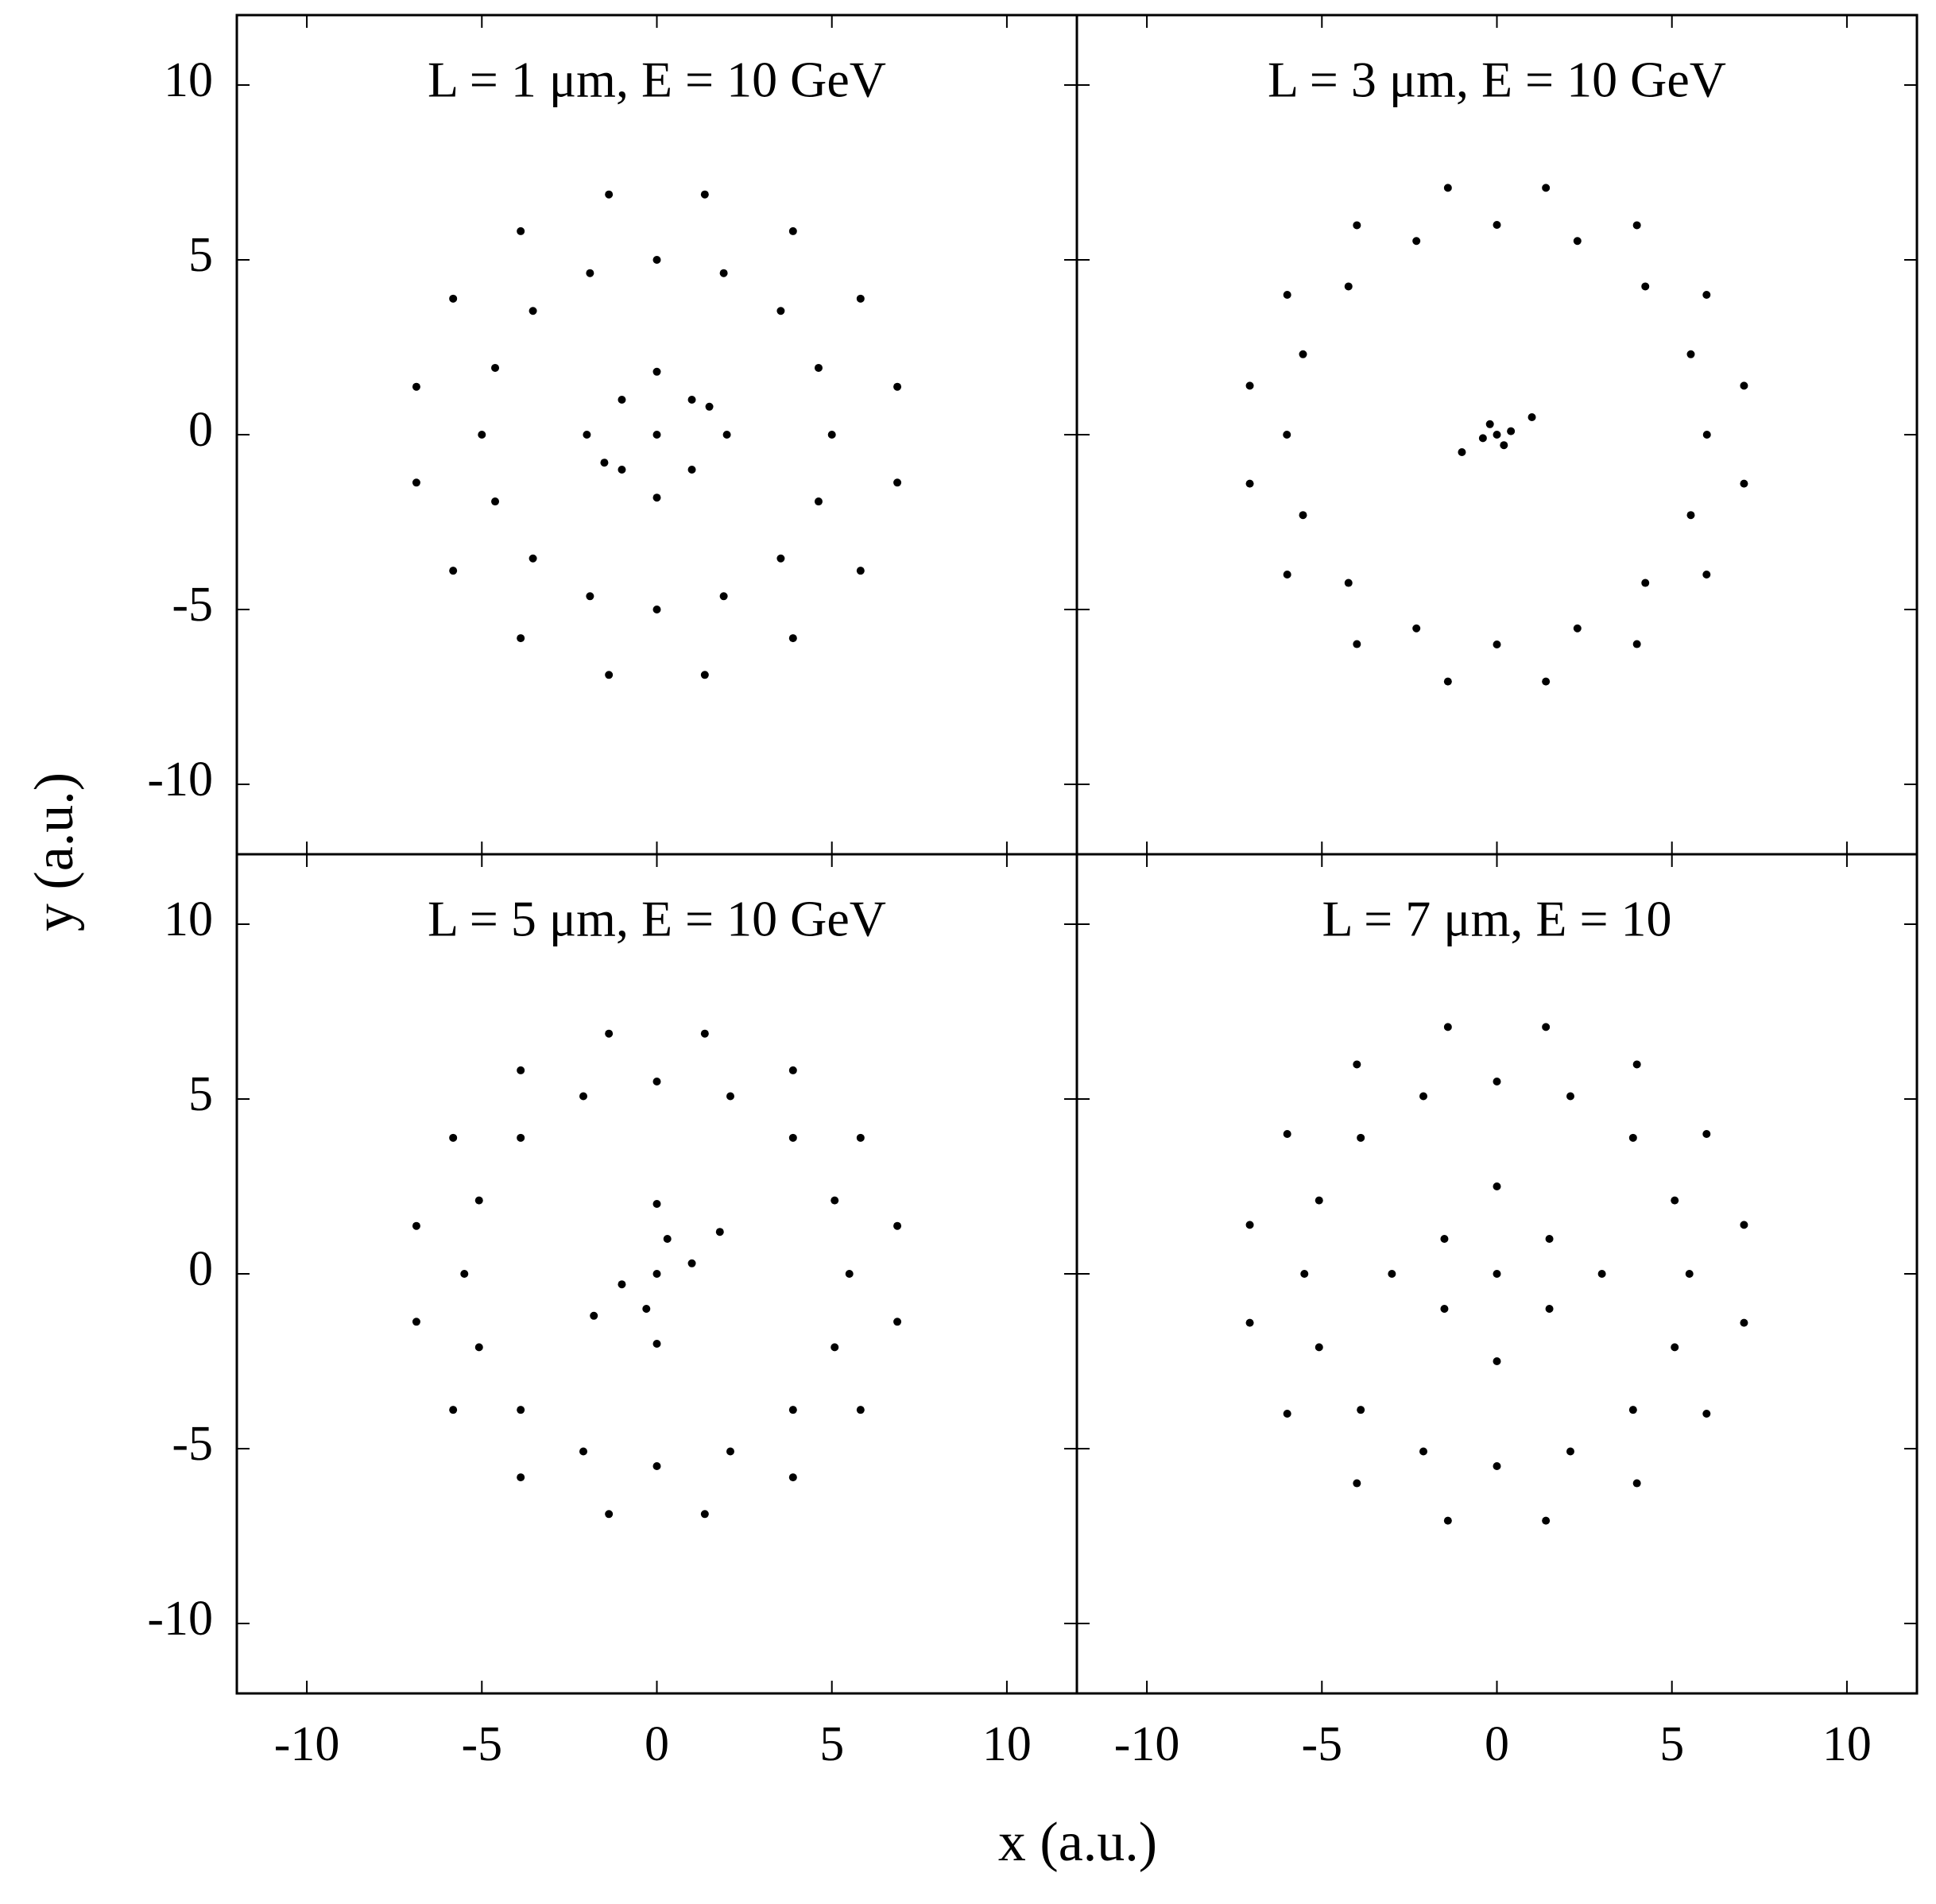  What do you see at coordinates (200, 1269) in the screenshot?
I see `y-tick-label: 0` at bounding box center [200, 1269].